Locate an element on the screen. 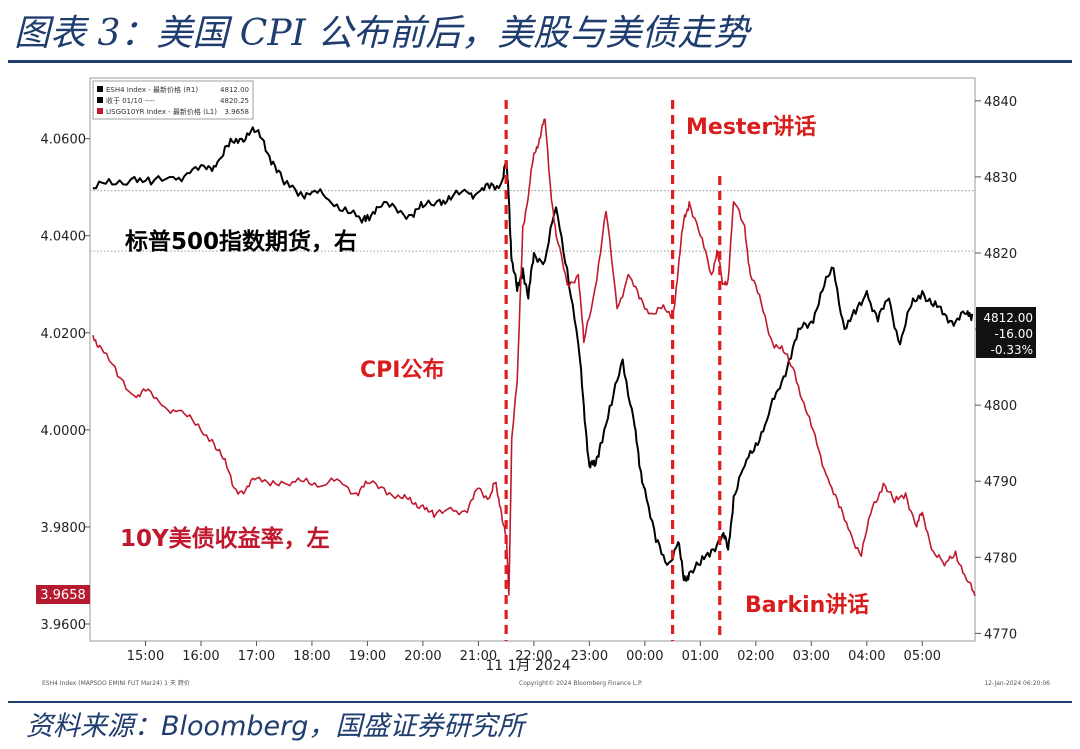 This screenshot has width=1080, height=749. left-tick-label: 4.0400 is located at coordinates (64, 237).